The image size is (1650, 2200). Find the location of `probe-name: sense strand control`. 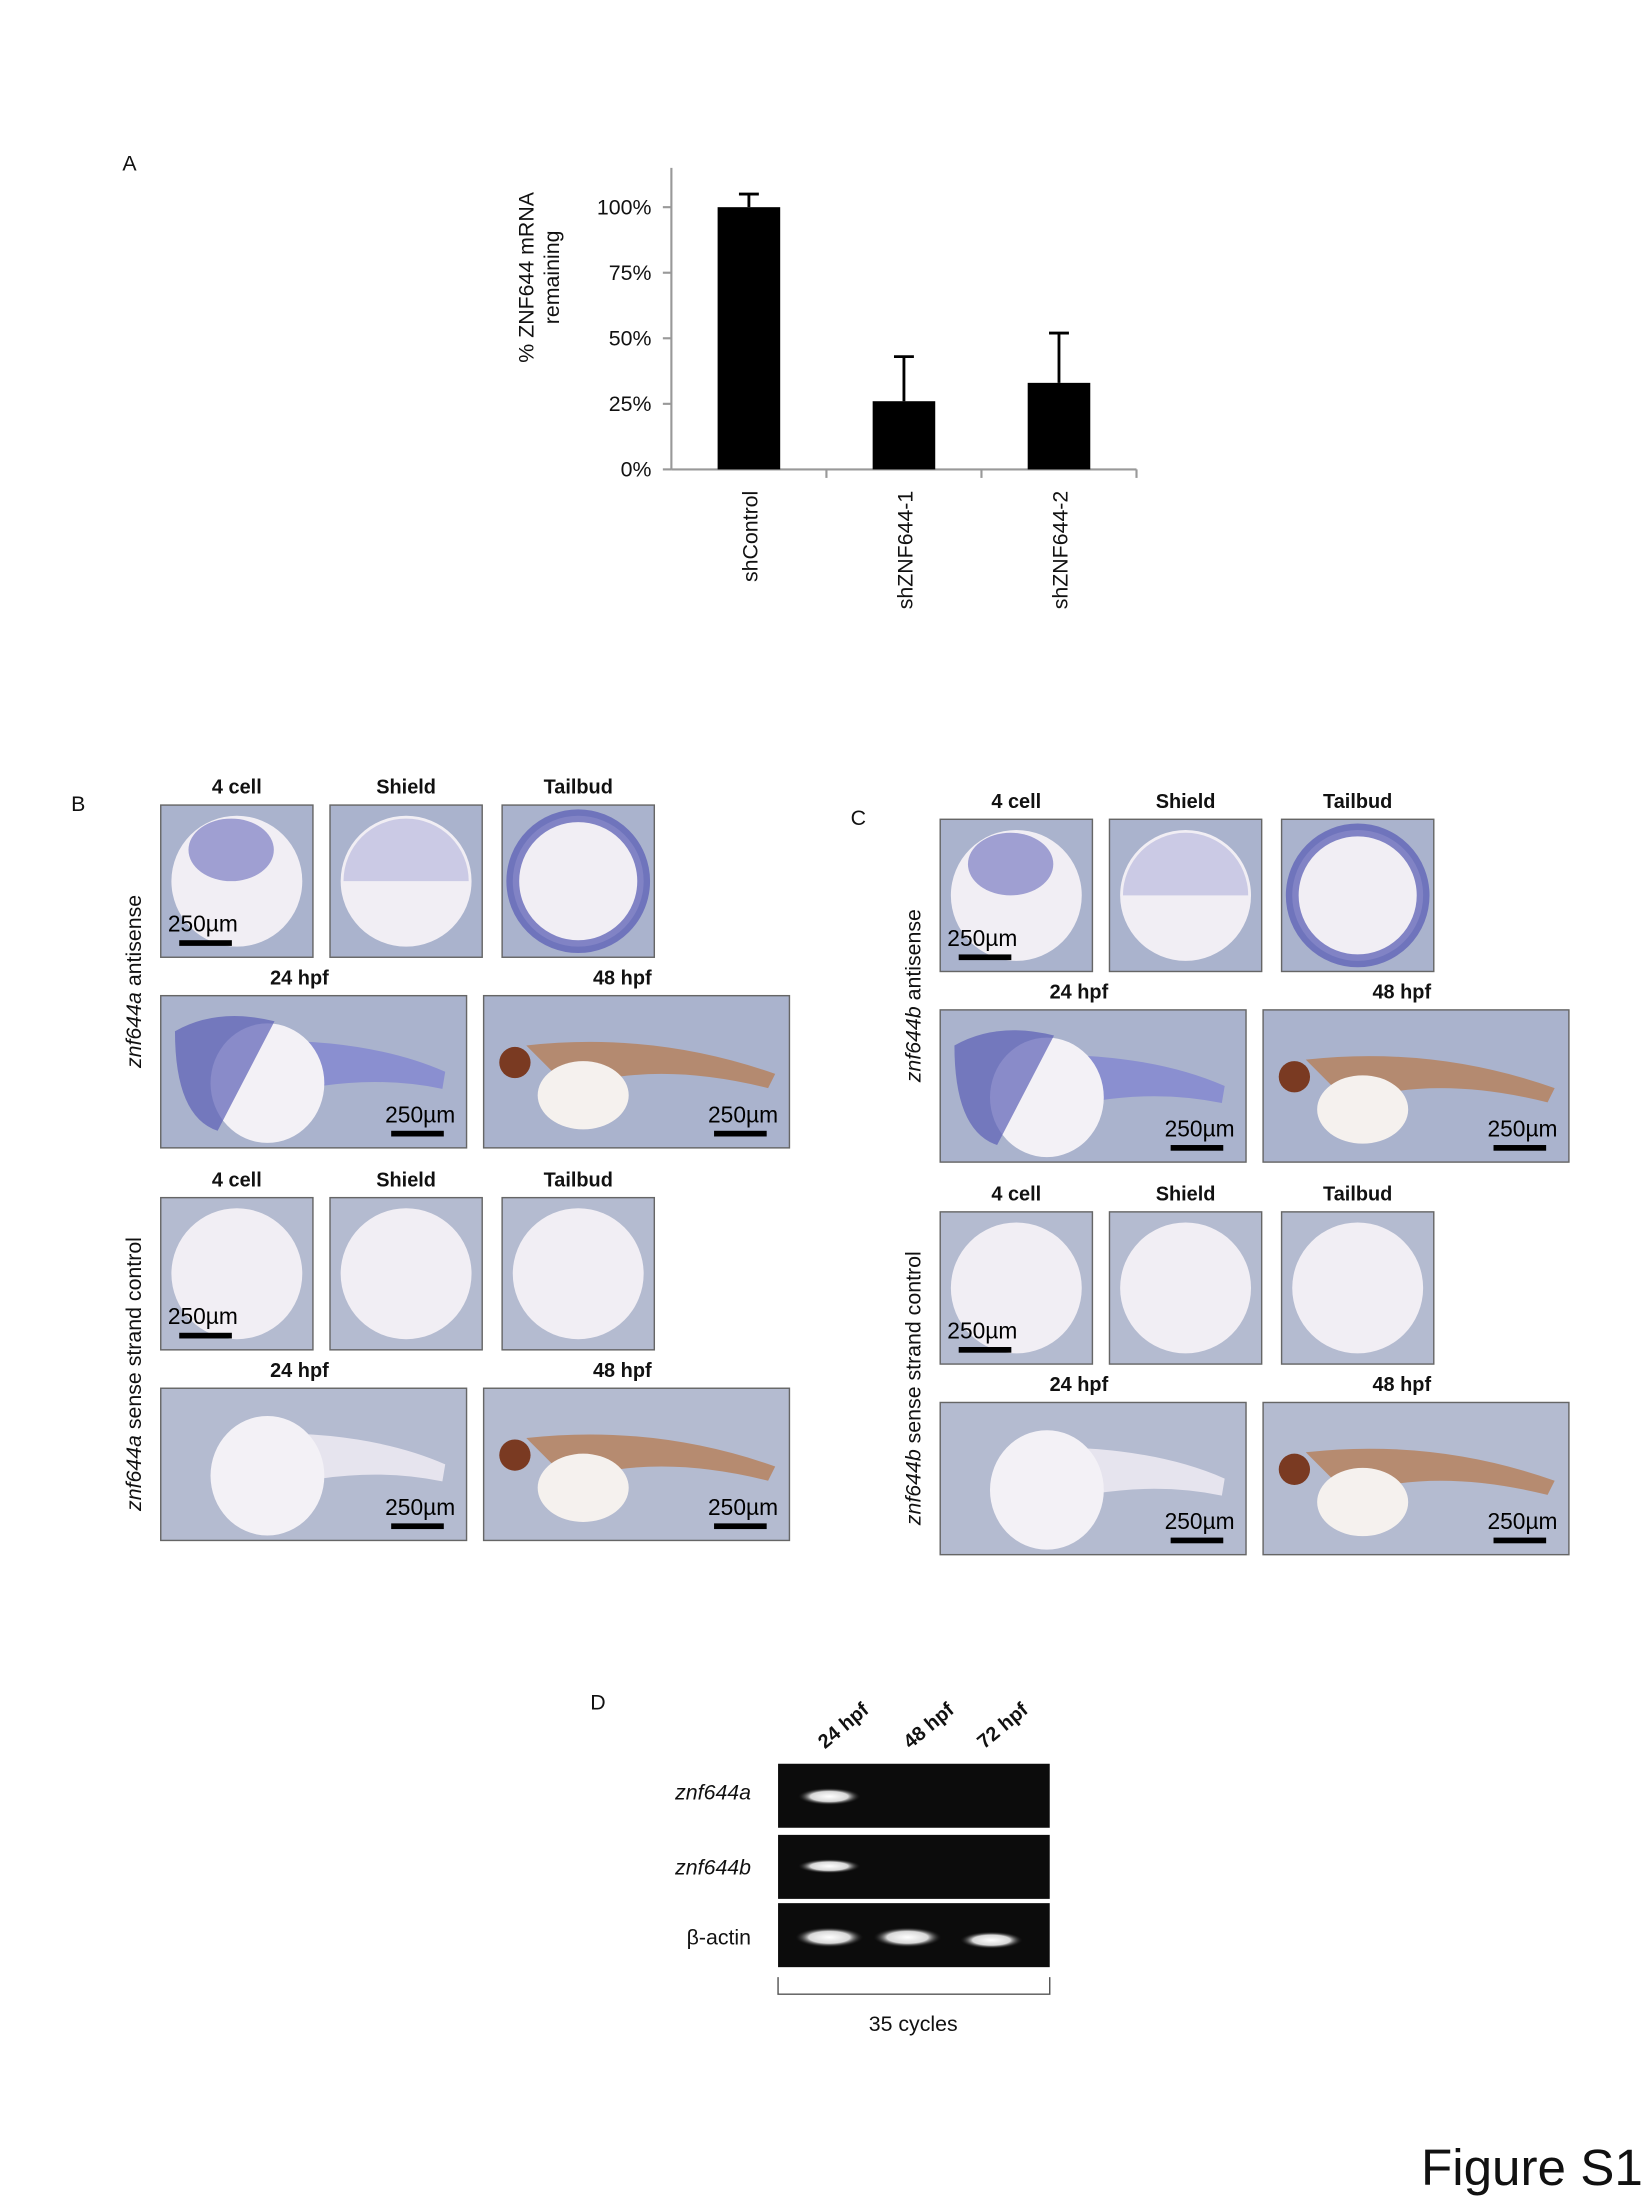

probe-name: sense strand control is located at coordinates (913, 1347).